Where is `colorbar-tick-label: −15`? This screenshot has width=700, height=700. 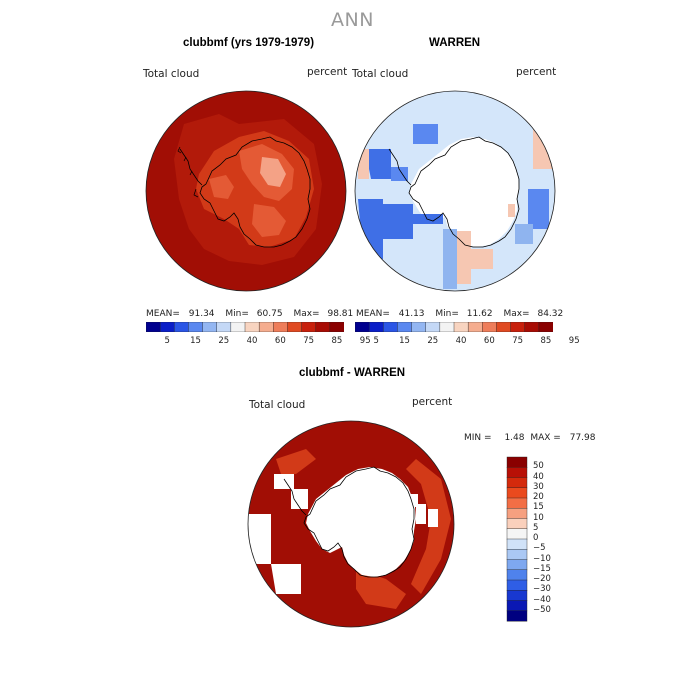 colorbar-tick-label: −15 is located at coordinates (542, 568).